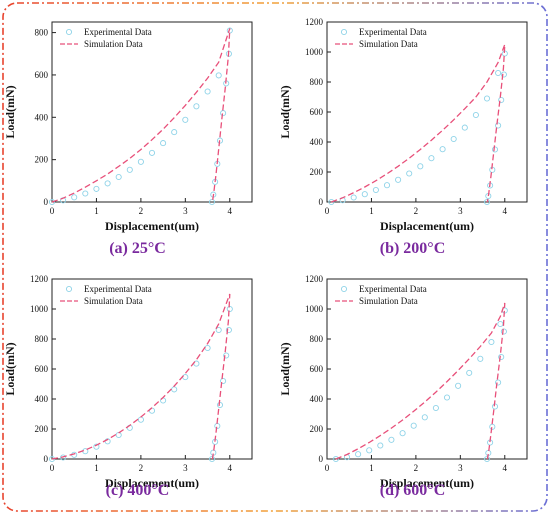  What do you see at coordinates (393, 289) in the screenshot?
I see `legend-label: Experimental Data` at bounding box center [393, 289].